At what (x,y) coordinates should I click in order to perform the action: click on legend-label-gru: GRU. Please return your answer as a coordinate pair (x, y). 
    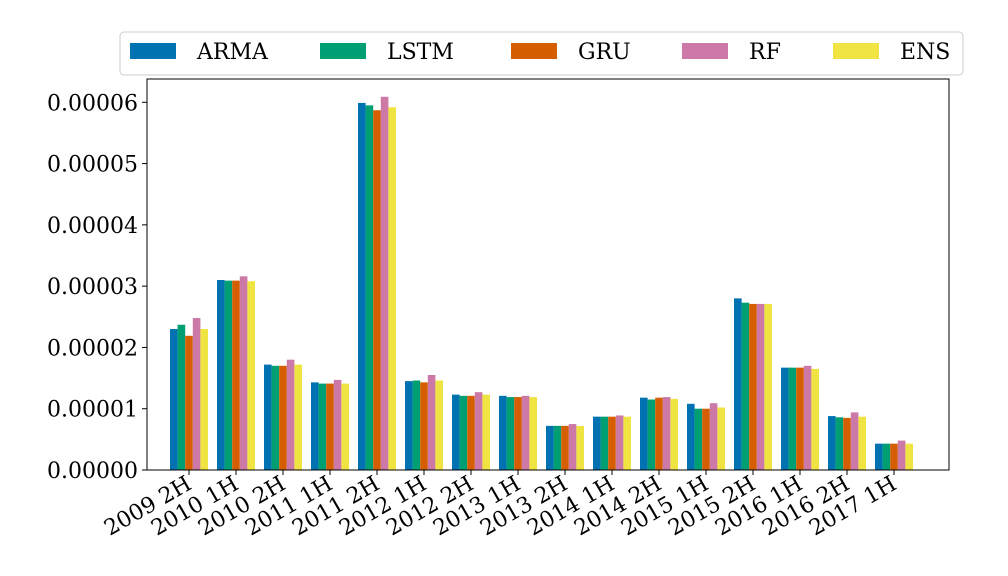
    Looking at the image, I should click on (604, 52).